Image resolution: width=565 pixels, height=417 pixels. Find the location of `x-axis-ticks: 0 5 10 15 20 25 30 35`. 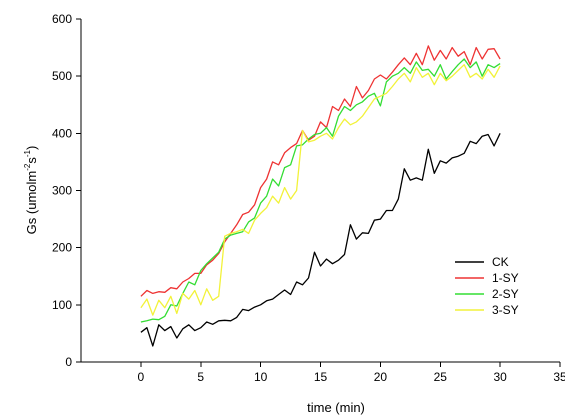

x-axis-ticks: 0 5 10 15 20 25 30 35 is located at coordinates (351, 373).